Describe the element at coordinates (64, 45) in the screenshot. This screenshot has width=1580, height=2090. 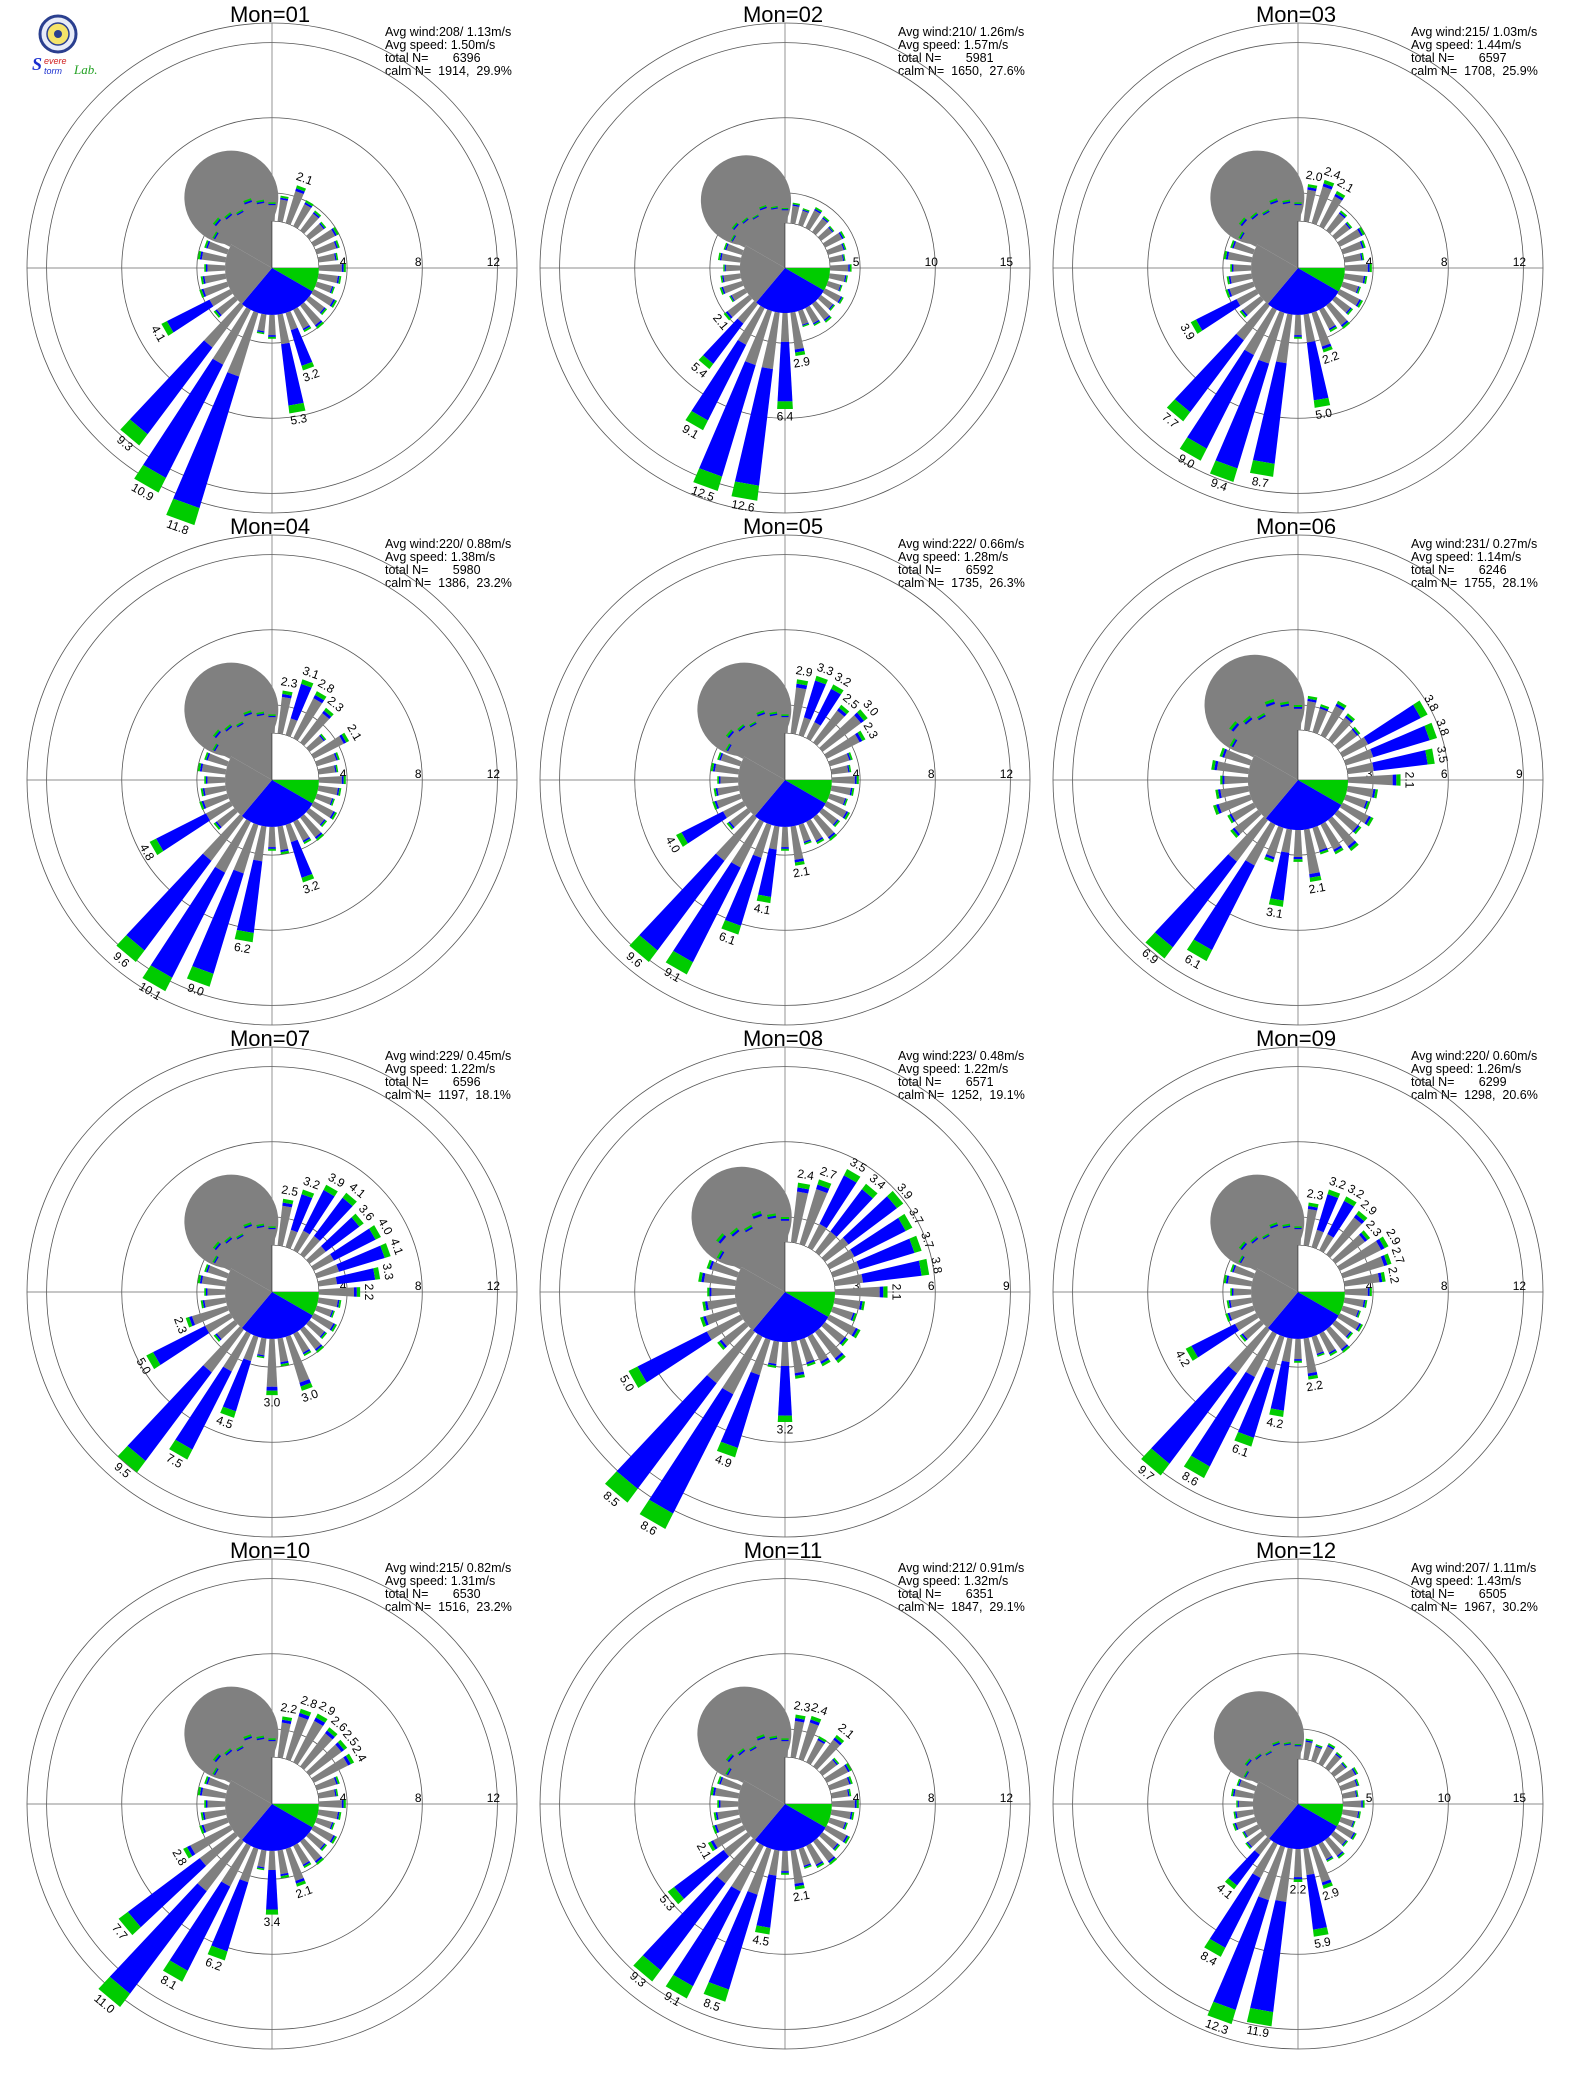
I see `lab-seal-icon: S evere torm Lab.` at that location.